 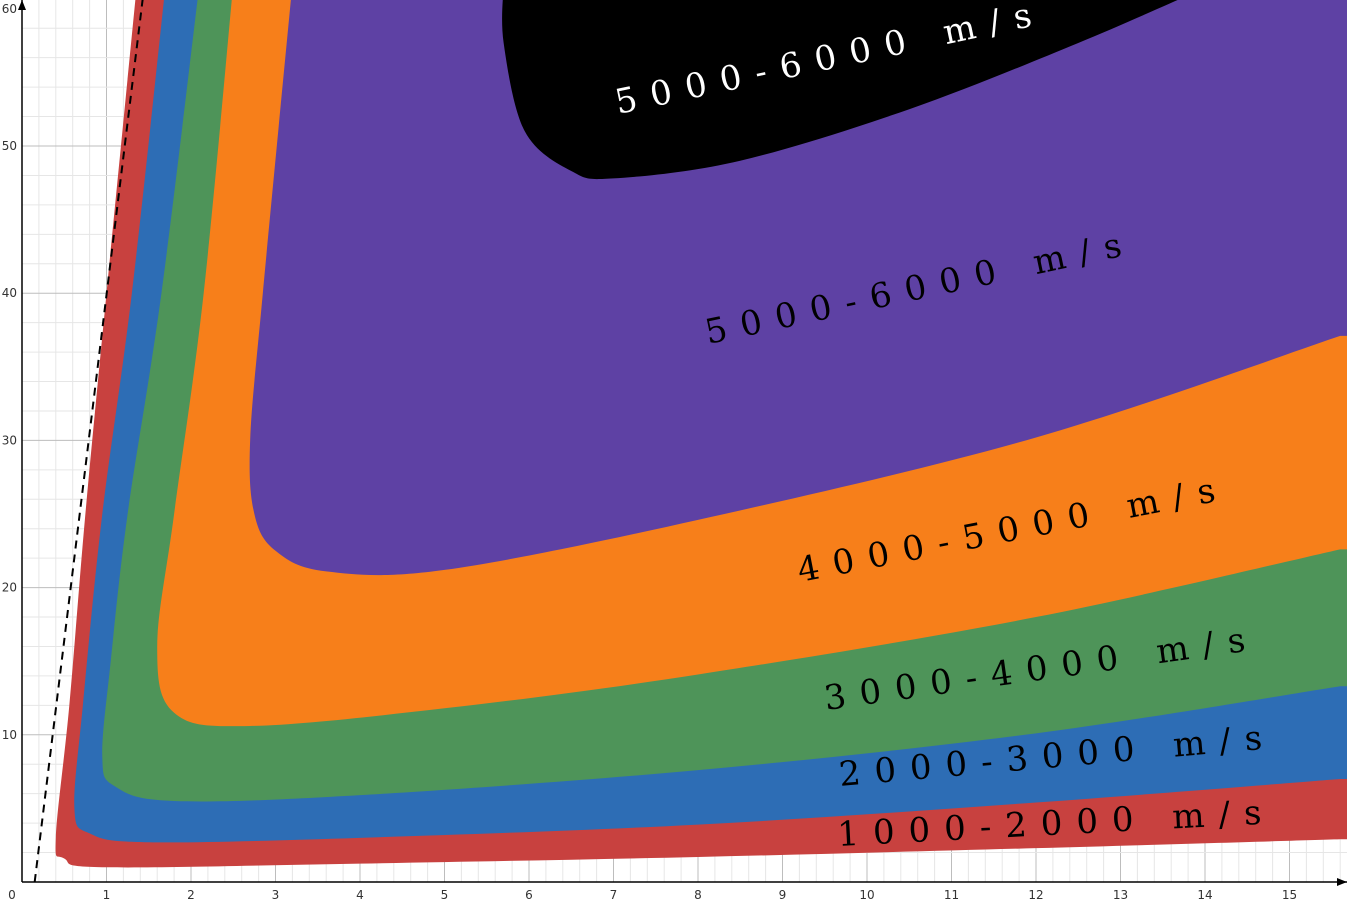 I want to click on x-axis-arrow, so click(x=1342, y=882).